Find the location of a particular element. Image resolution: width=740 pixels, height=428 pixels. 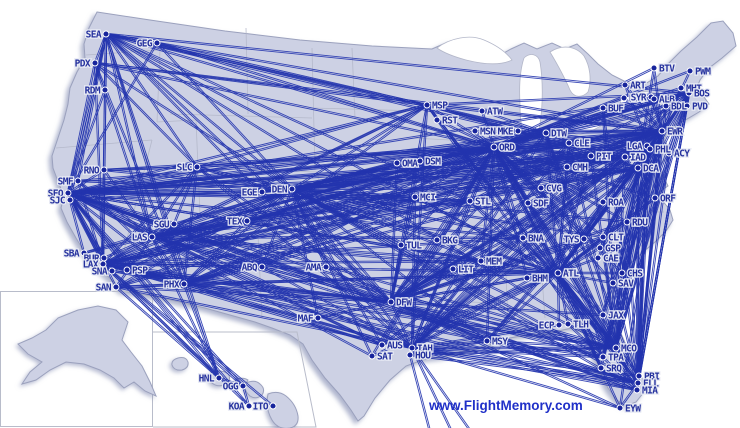

airport-label-LGA: LGA is located at coordinates (635, 147).